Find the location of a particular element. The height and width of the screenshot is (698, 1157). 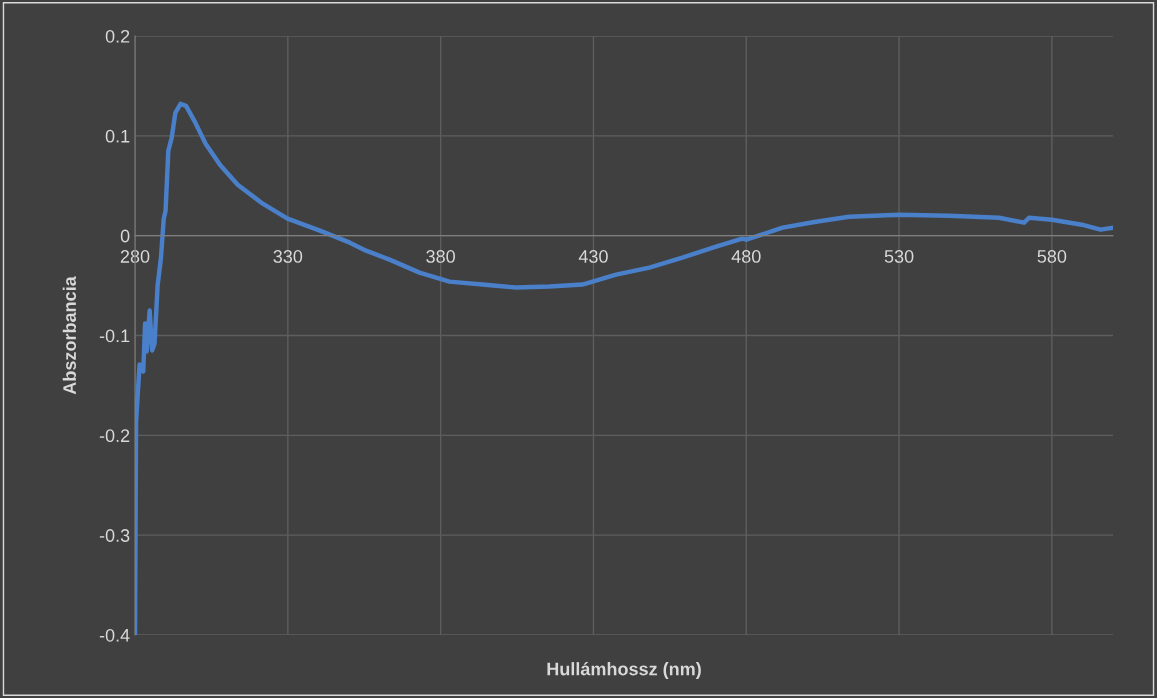

x-tick-label: 280 is located at coordinates (135, 256).